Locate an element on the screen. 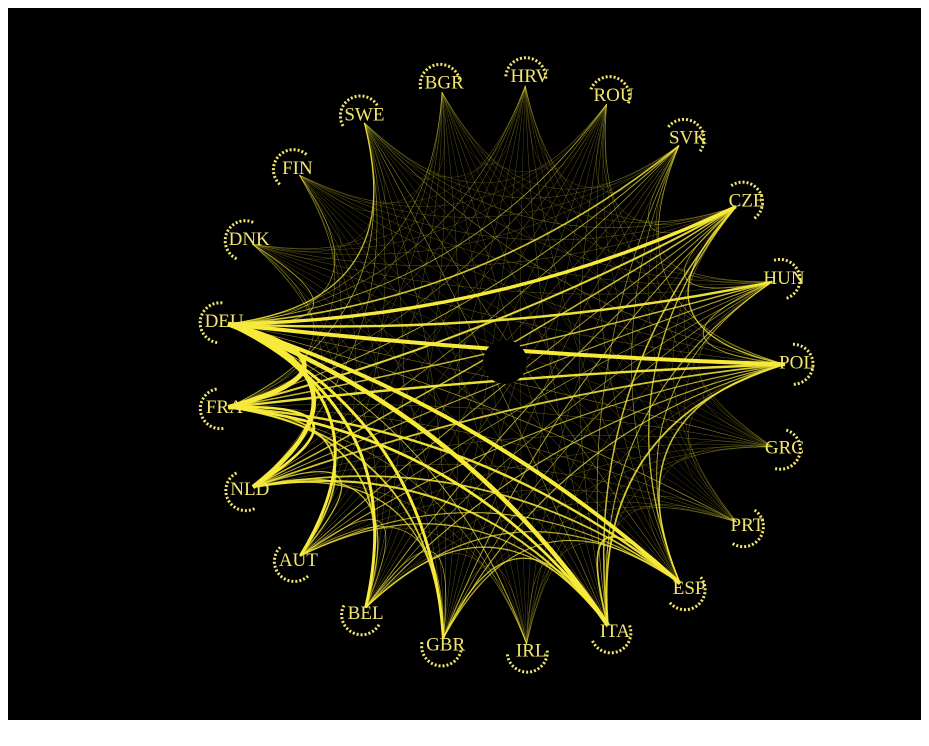 This screenshot has height=746, width=929. node-label: BGR is located at coordinates (444, 83).